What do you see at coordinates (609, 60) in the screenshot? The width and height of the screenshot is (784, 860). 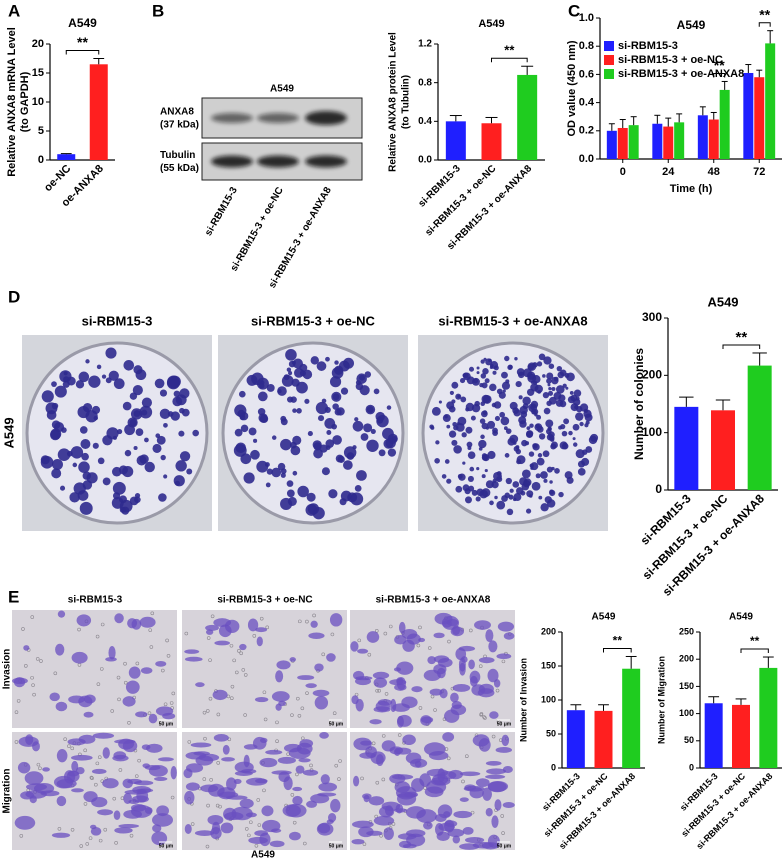 I see `legend-swatch` at bounding box center [609, 60].